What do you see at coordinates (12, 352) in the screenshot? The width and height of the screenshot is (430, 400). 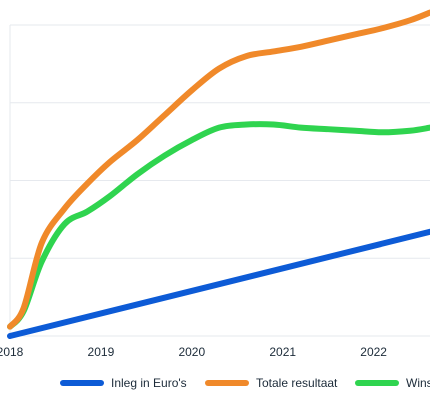 I see `x-tick-label: 2018` at bounding box center [12, 352].